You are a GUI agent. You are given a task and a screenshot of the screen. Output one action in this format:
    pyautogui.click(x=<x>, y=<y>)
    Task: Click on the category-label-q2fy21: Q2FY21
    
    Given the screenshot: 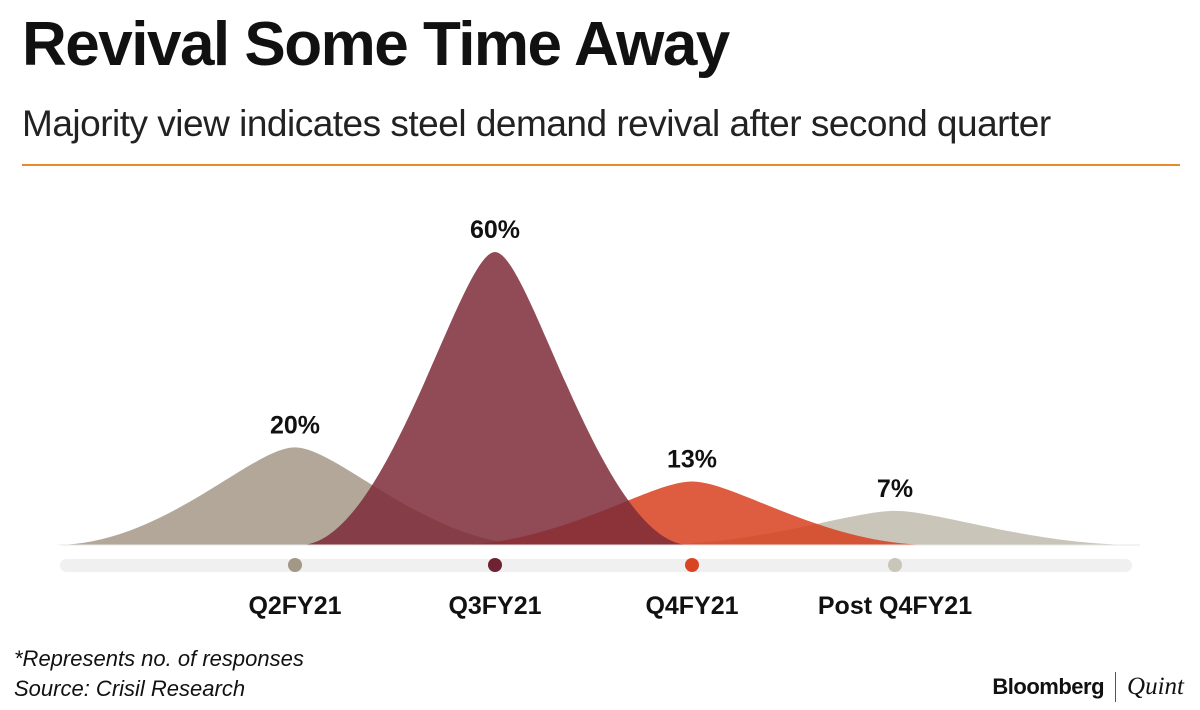 What is the action you would take?
    pyautogui.click(x=294, y=606)
    